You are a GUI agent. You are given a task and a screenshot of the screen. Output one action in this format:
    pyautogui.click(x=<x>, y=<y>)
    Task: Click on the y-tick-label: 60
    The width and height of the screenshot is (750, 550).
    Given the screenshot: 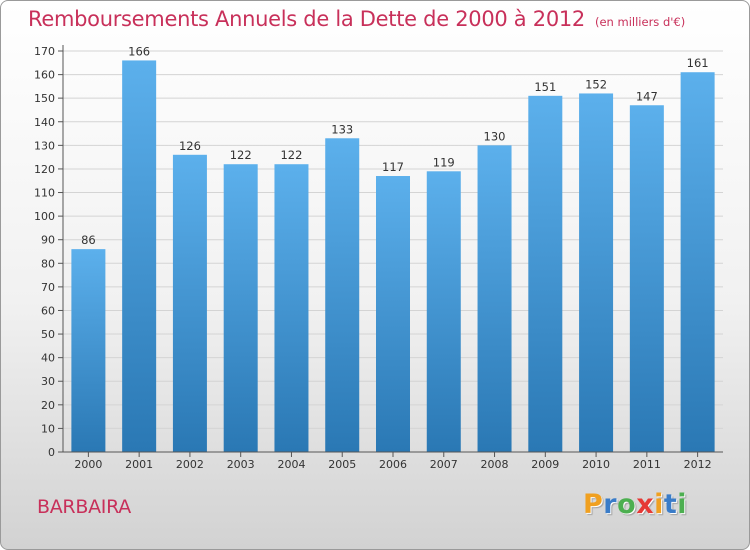 What is the action you would take?
    pyautogui.click(x=48, y=310)
    